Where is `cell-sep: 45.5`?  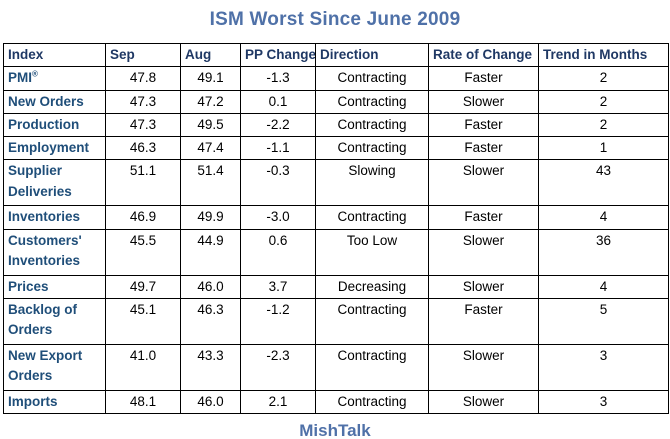
cell-sep: 45.5 is located at coordinates (143, 252).